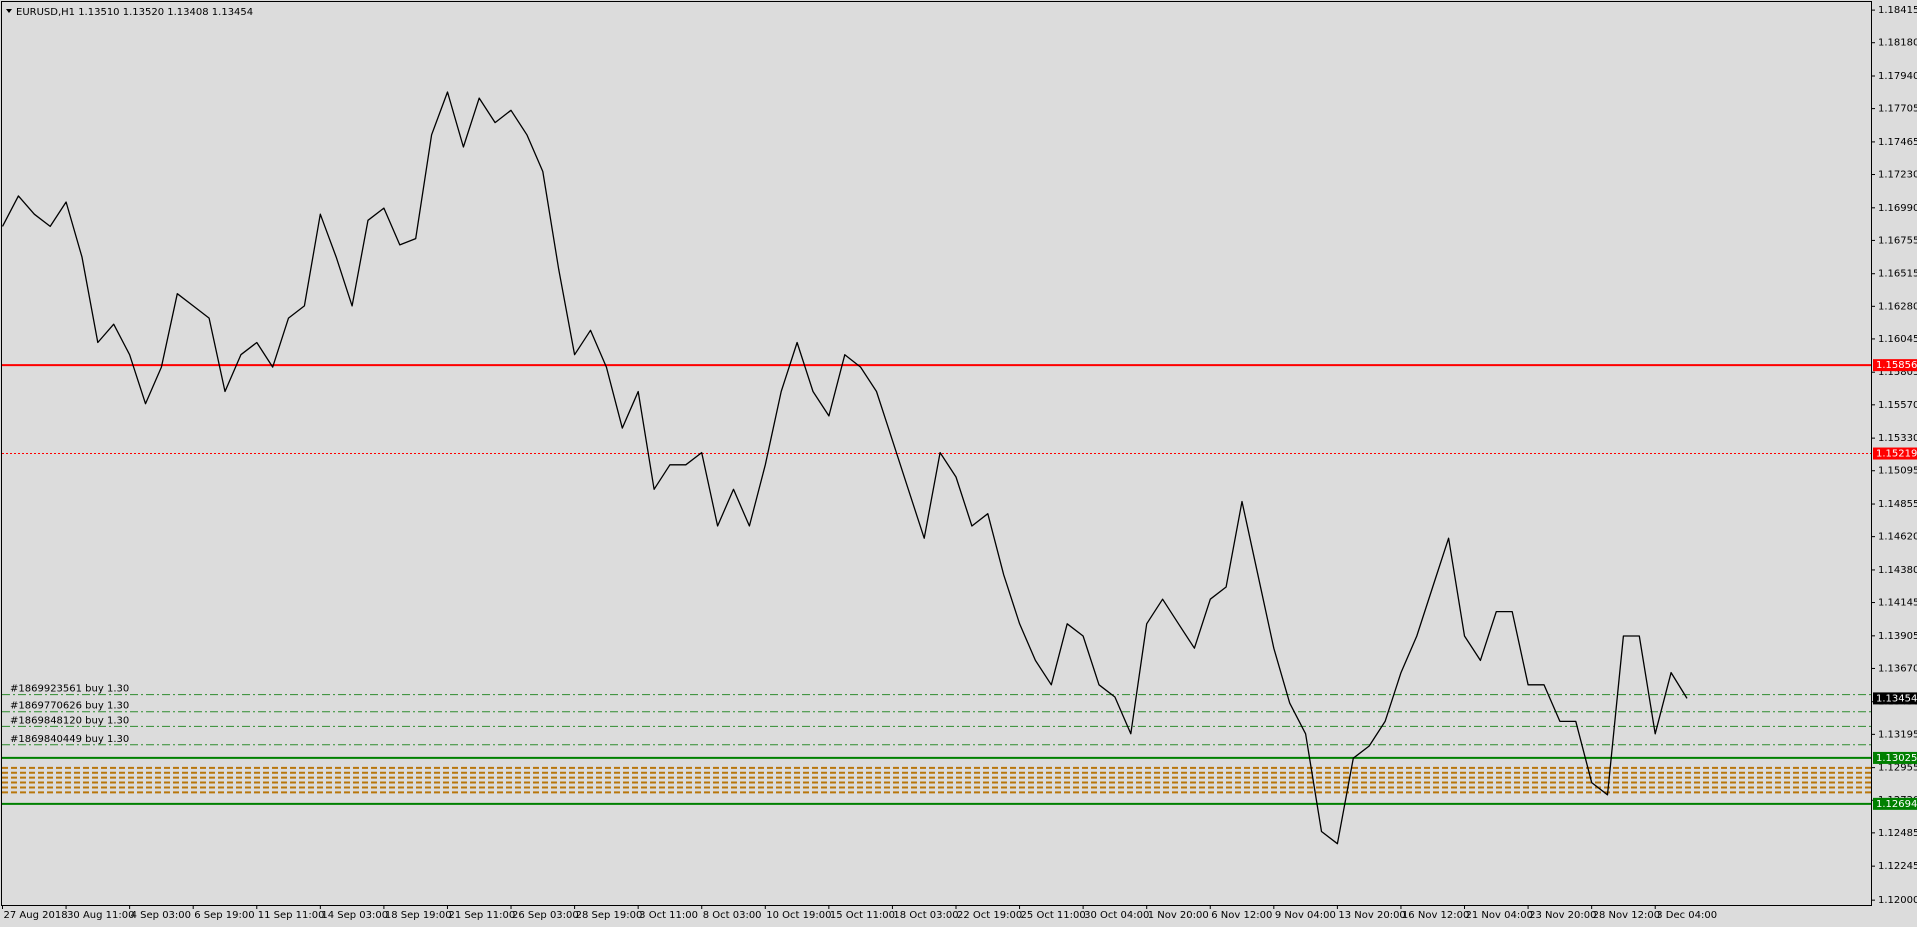 This screenshot has height=927, width=1917. I want to click on x-tick-label: 18 Sep 19:00, so click(418, 915).